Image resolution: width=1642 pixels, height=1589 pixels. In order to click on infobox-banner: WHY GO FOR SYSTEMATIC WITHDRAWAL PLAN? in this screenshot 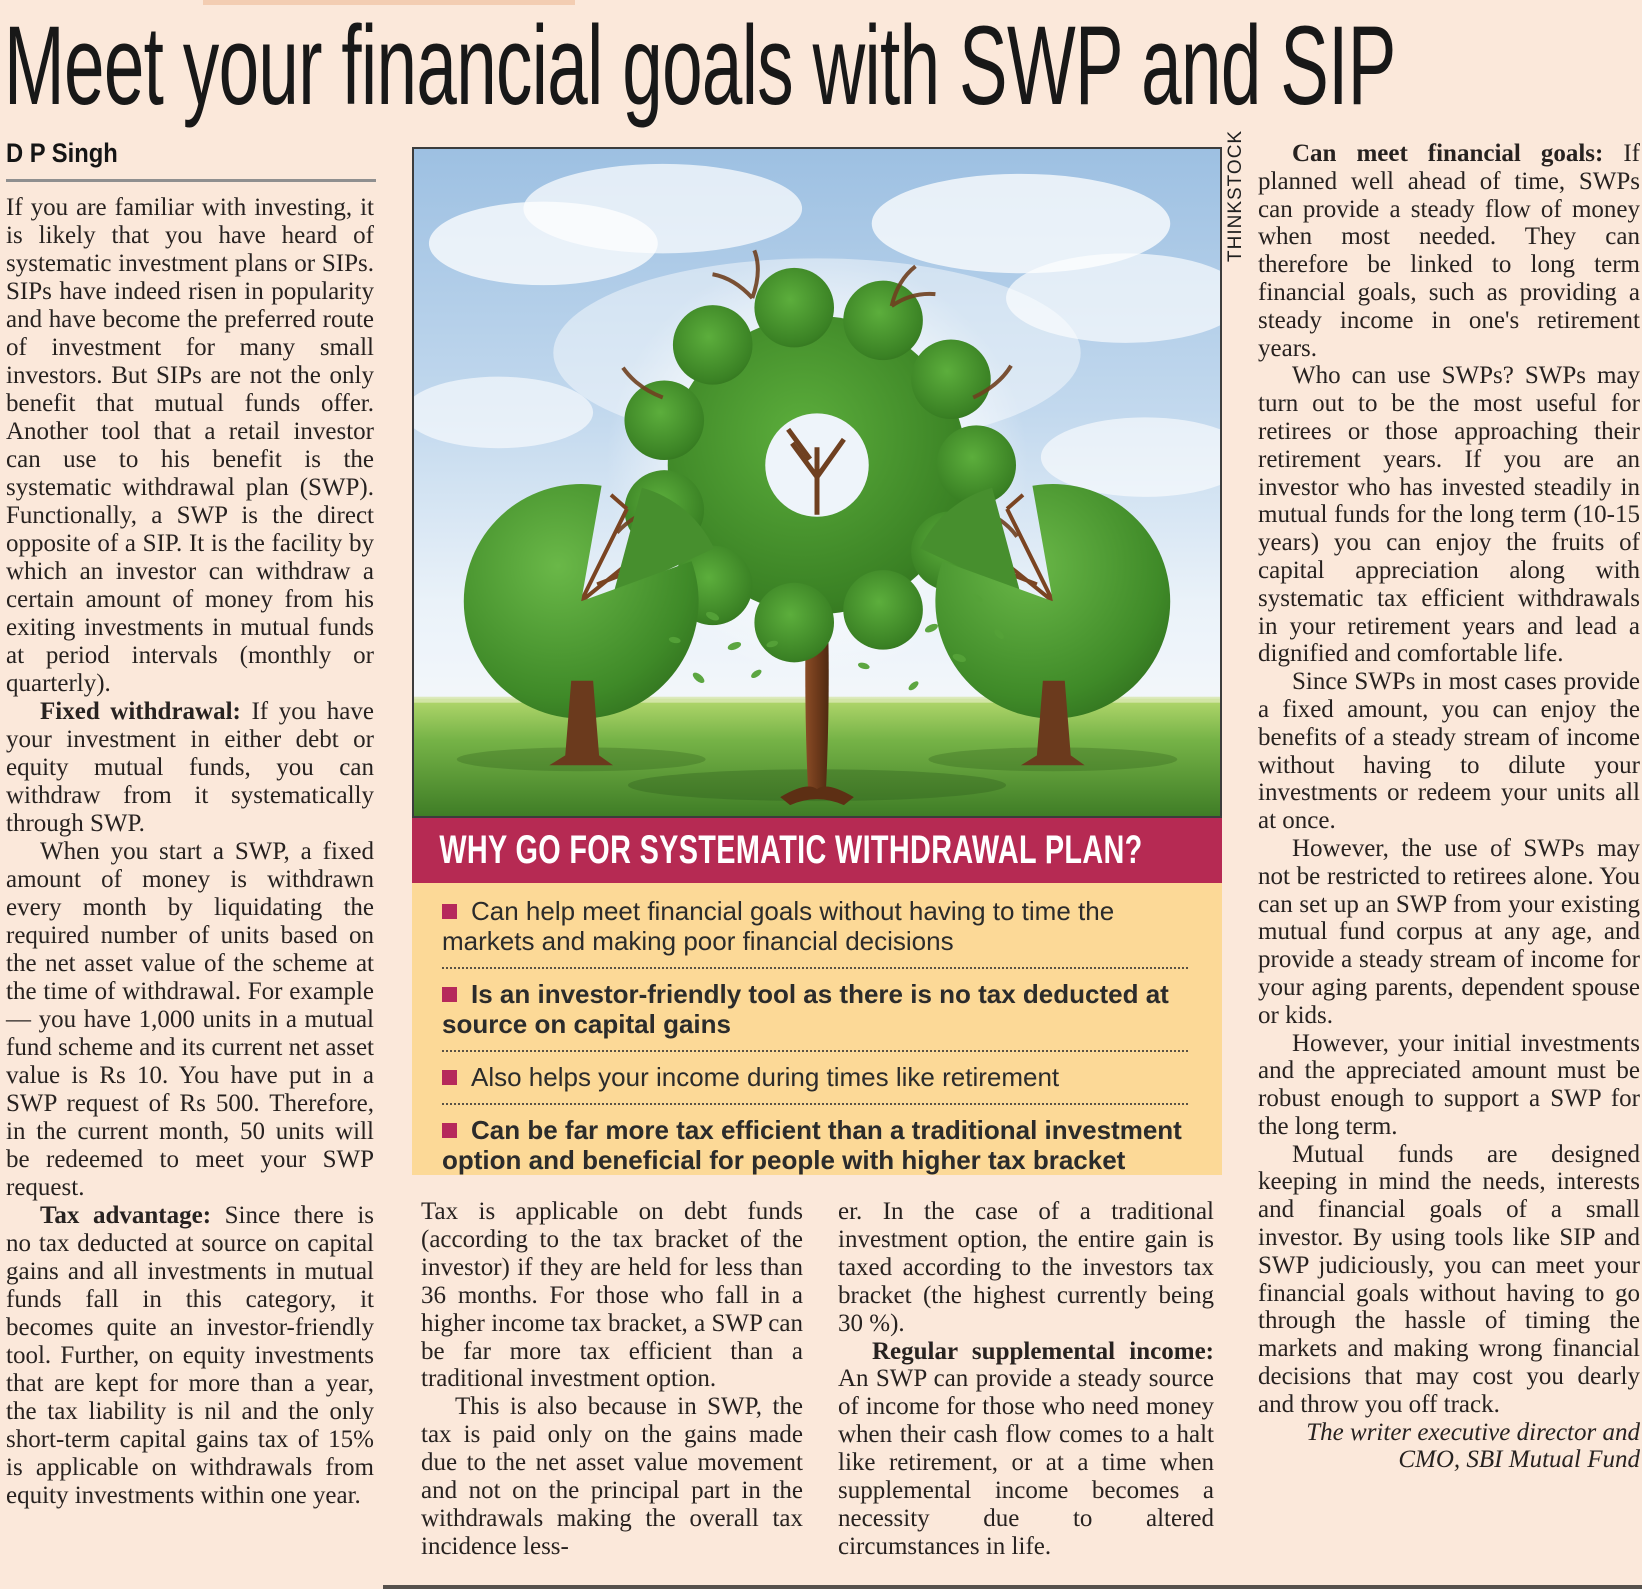, I will do `click(817, 850)`.